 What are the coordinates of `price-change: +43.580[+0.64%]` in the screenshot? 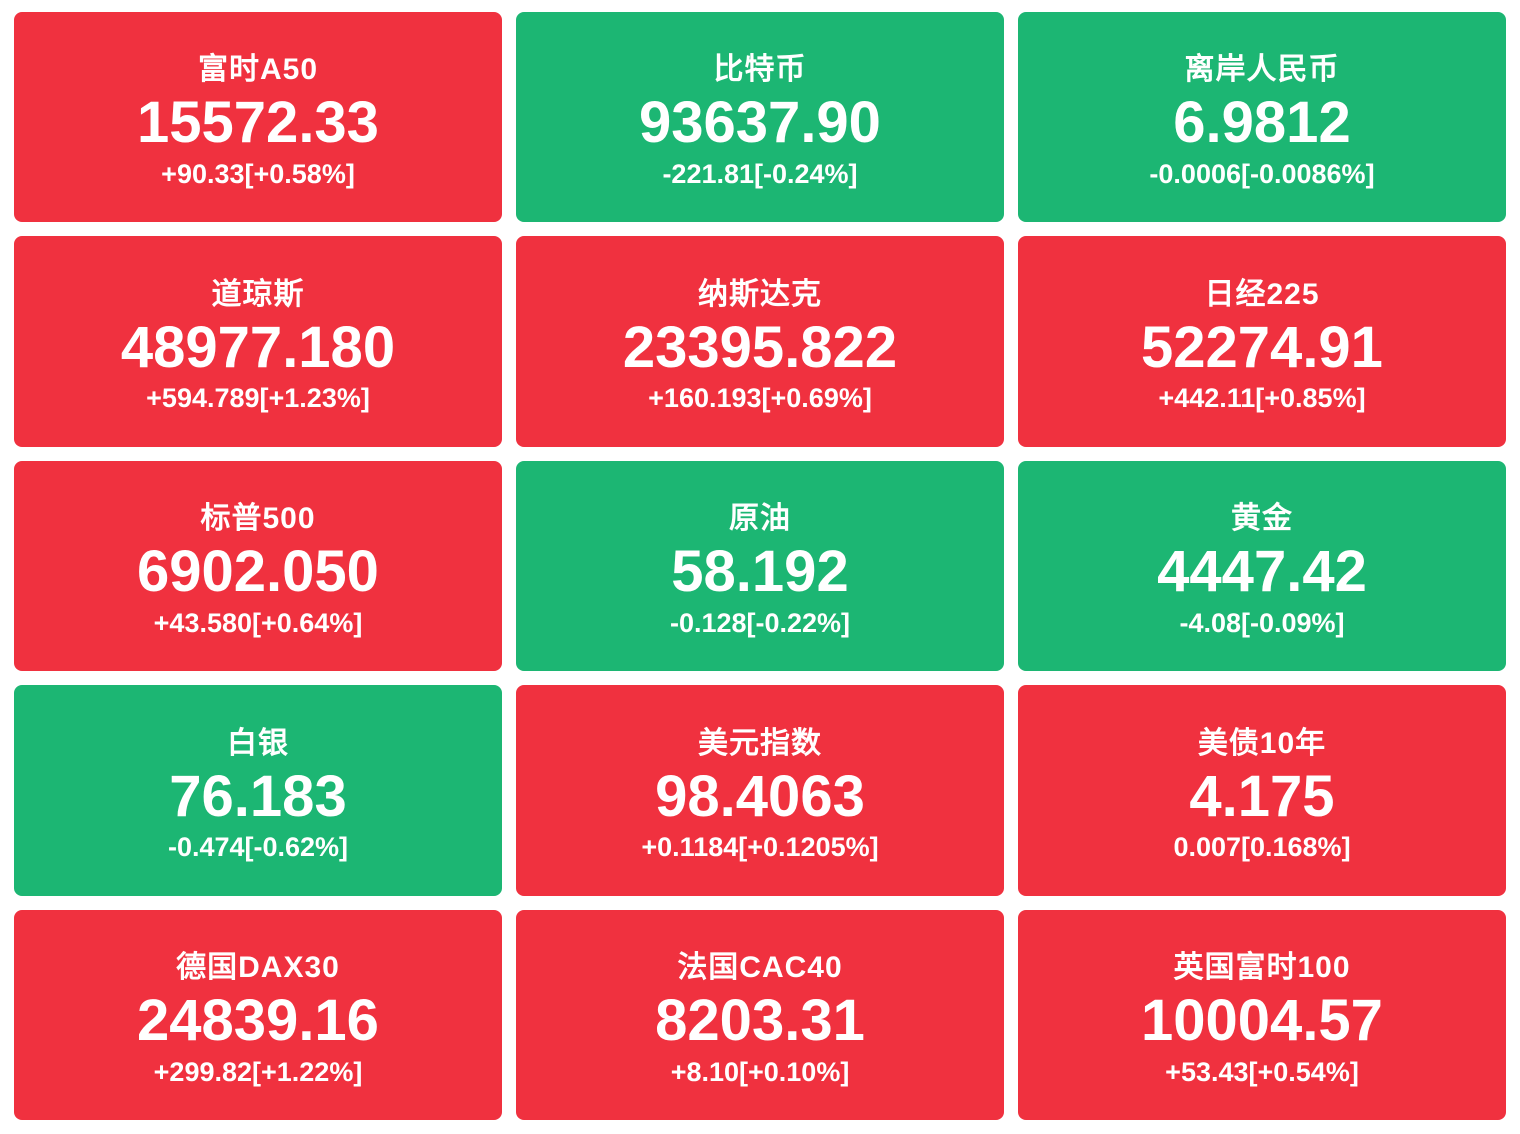 It's located at (258, 622).